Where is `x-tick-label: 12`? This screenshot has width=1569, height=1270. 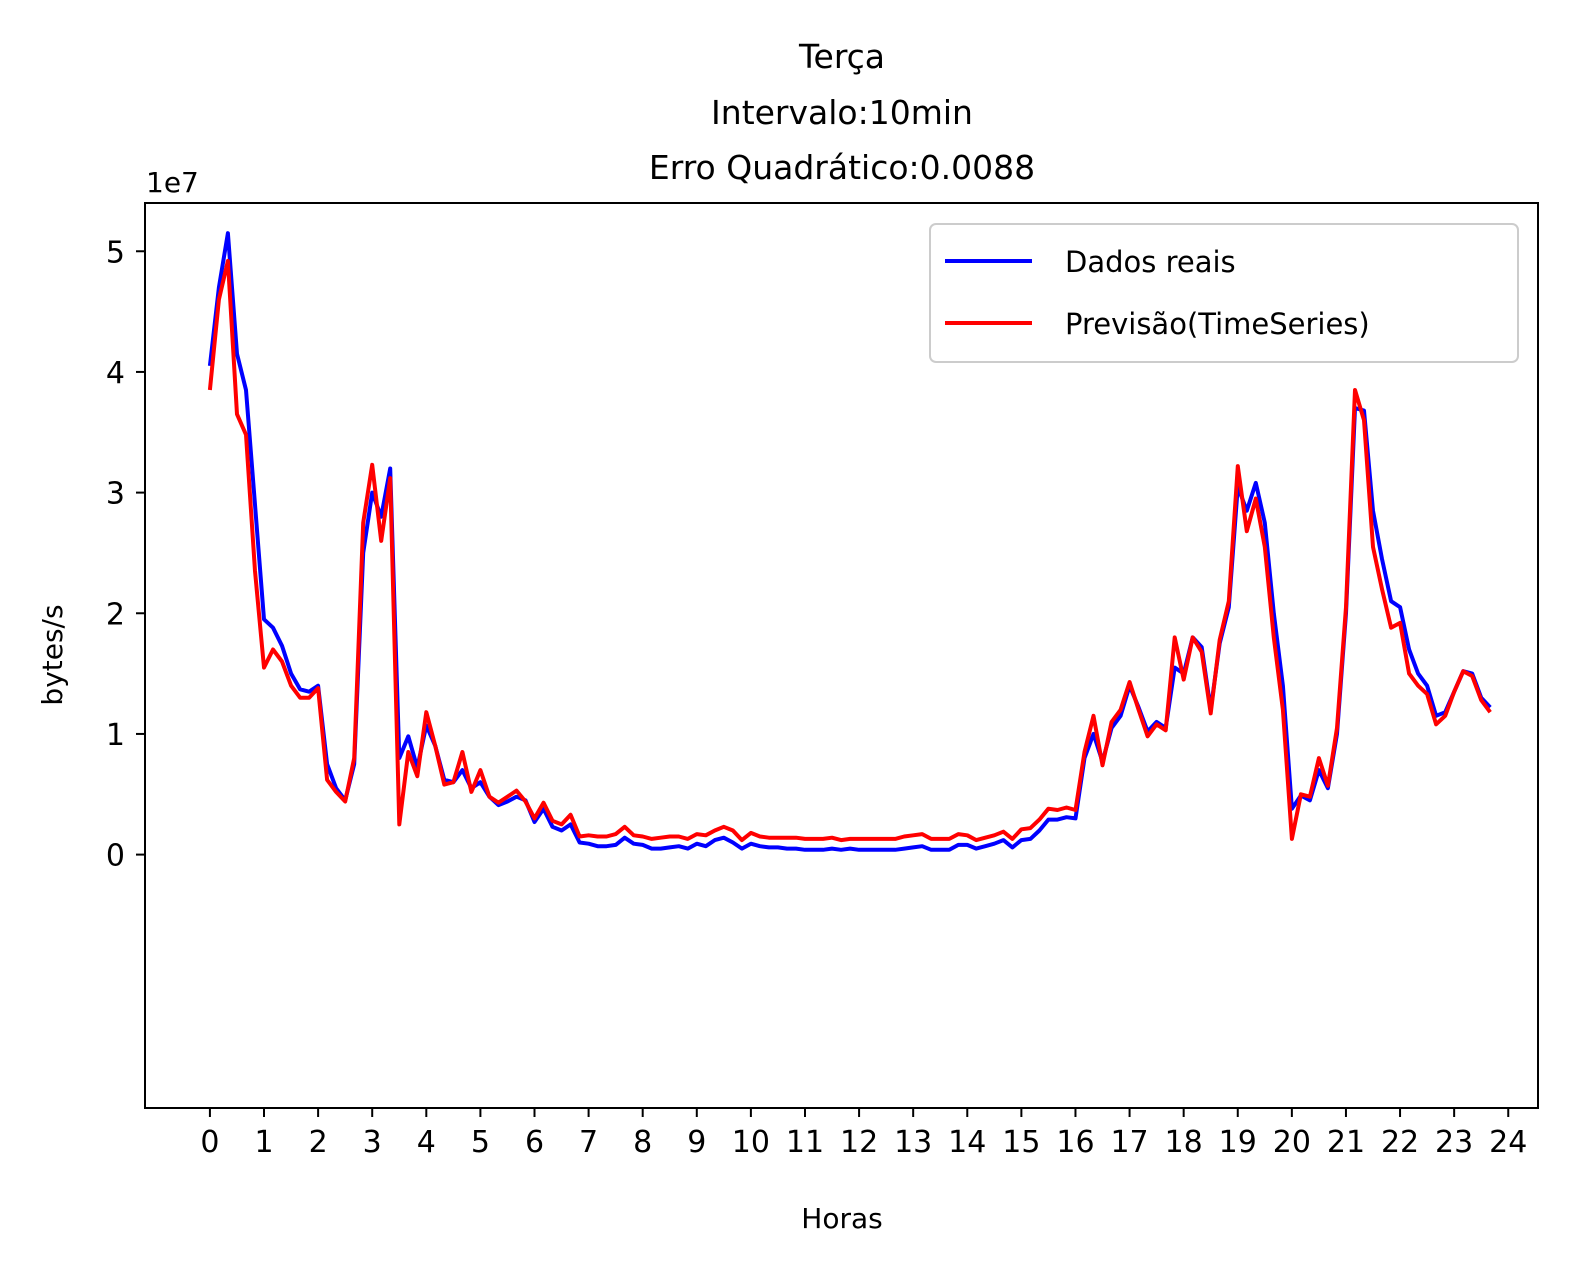
x-tick-label: 12 is located at coordinates (859, 1142).